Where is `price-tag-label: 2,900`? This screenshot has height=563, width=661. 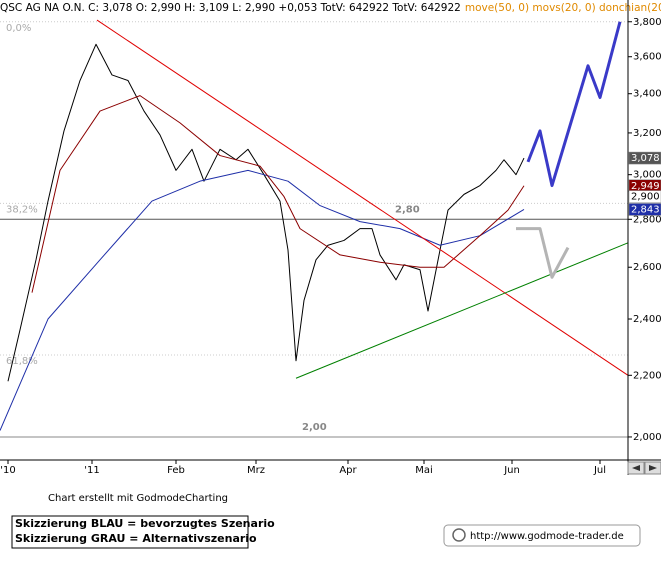
price-tag-label: 2,900 is located at coordinates (645, 197).